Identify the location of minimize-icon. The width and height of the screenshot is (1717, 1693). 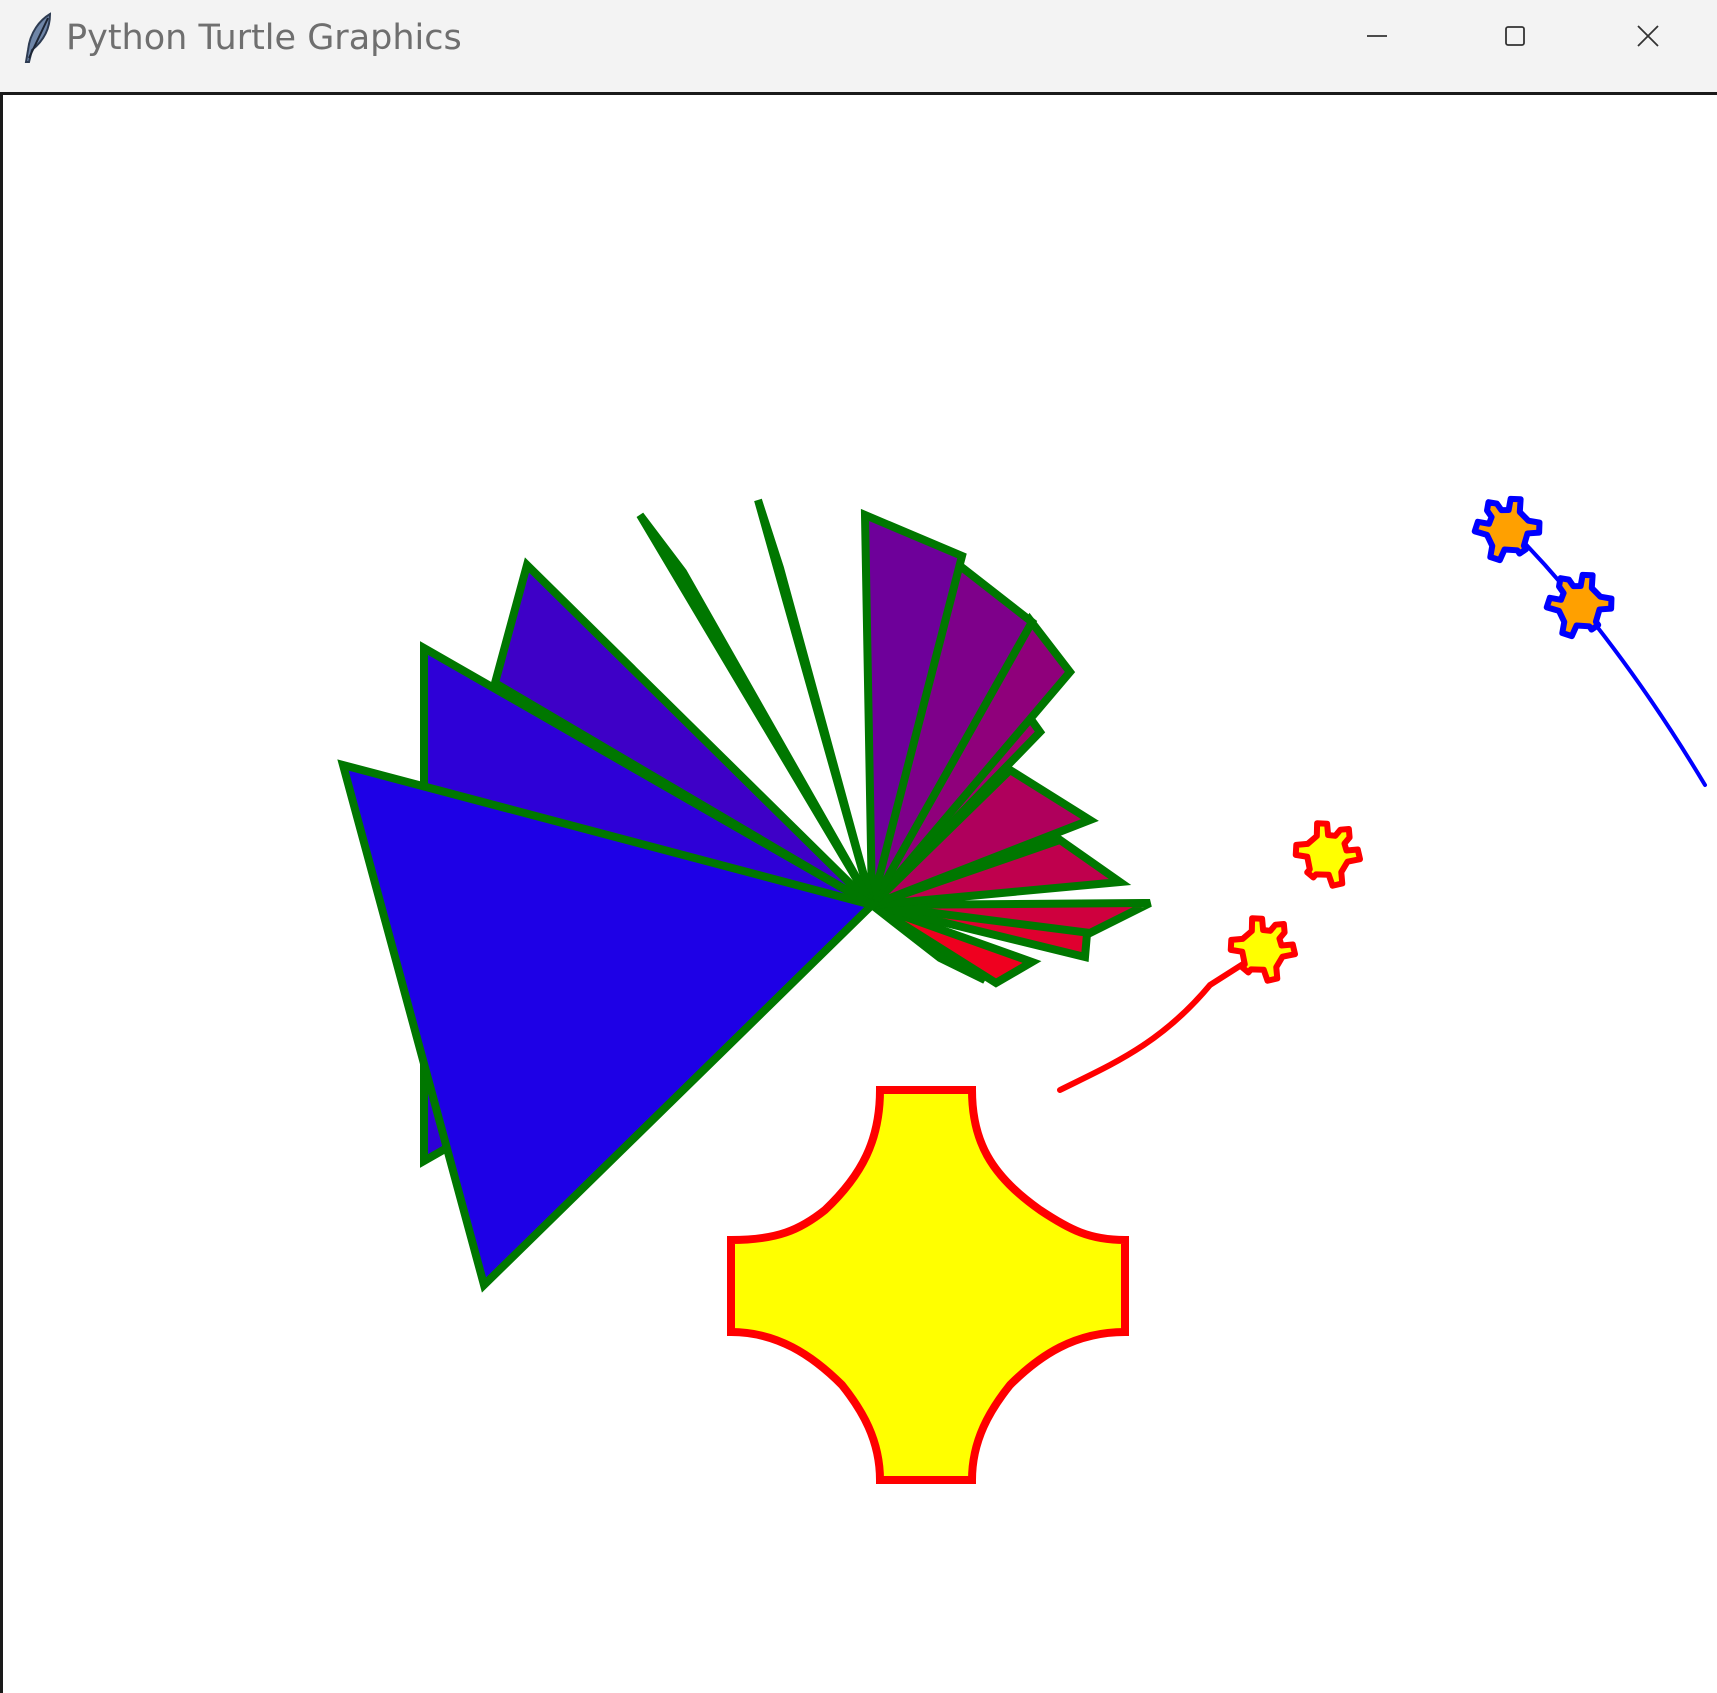
(1377, 36).